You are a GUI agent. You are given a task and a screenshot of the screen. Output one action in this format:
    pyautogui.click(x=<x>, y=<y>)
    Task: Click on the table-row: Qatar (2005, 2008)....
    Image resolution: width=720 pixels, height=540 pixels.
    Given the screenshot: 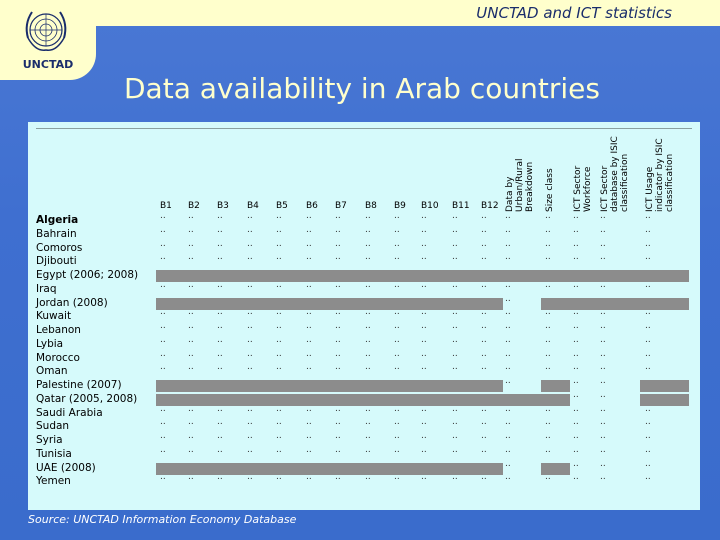 What is the action you would take?
    pyautogui.click(x=366, y=398)
    